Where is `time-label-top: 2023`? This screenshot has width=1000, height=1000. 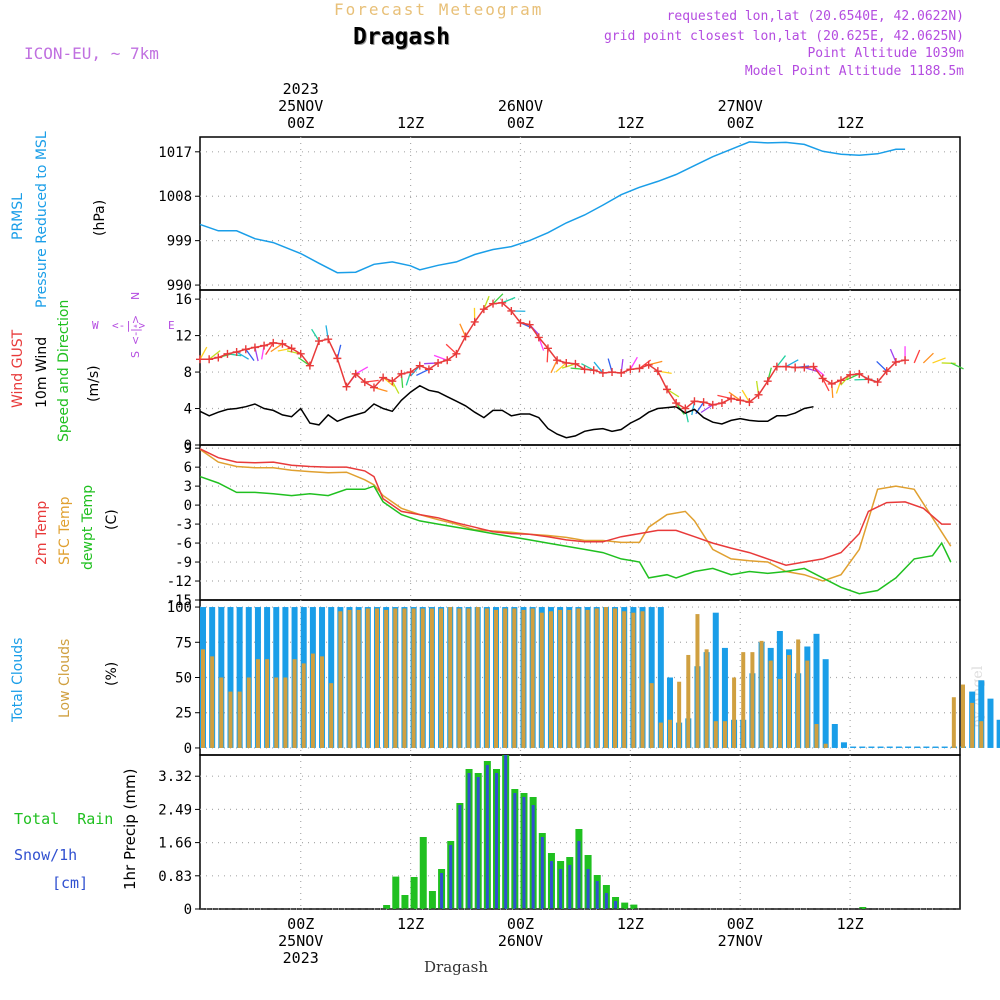 time-label-top: 2023 is located at coordinates (301, 89).